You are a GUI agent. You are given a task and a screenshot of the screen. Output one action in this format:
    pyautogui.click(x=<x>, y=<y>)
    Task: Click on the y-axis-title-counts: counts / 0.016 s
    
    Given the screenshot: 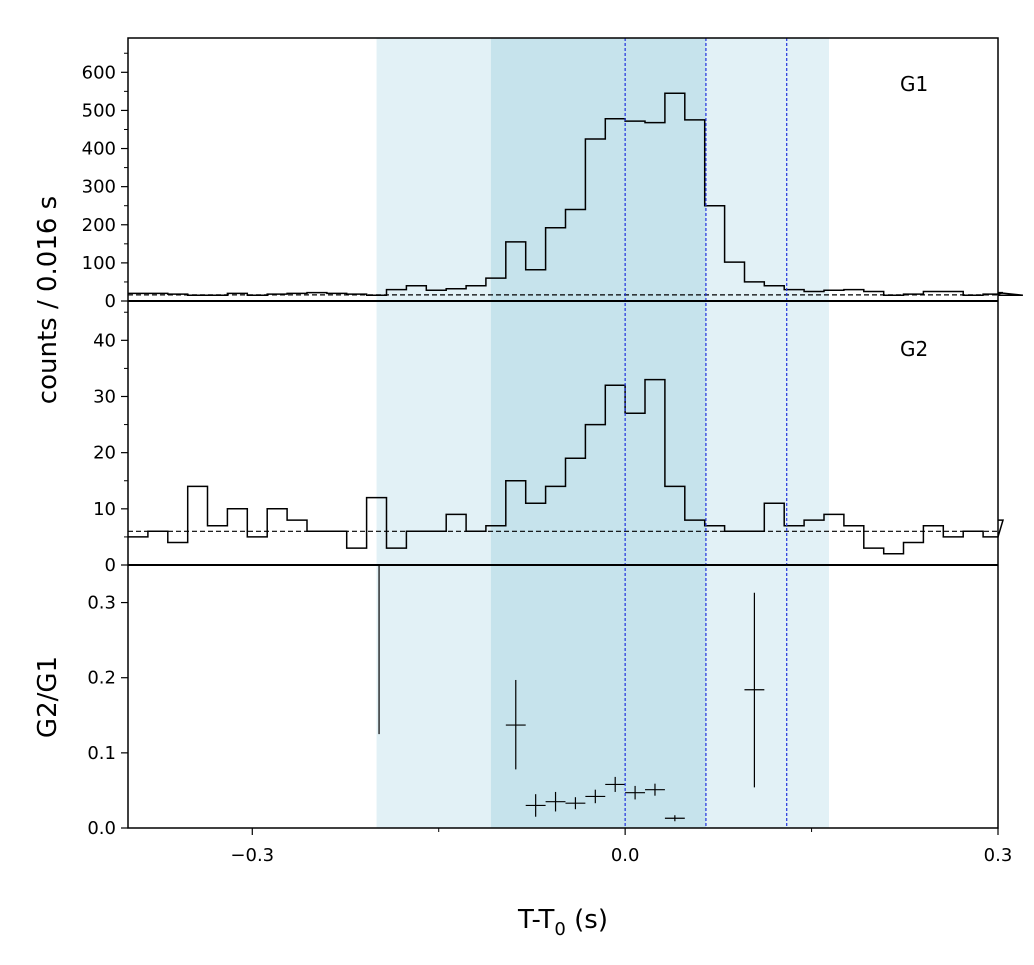 What is the action you would take?
    pyautogui.click(x=48, y=300)
    